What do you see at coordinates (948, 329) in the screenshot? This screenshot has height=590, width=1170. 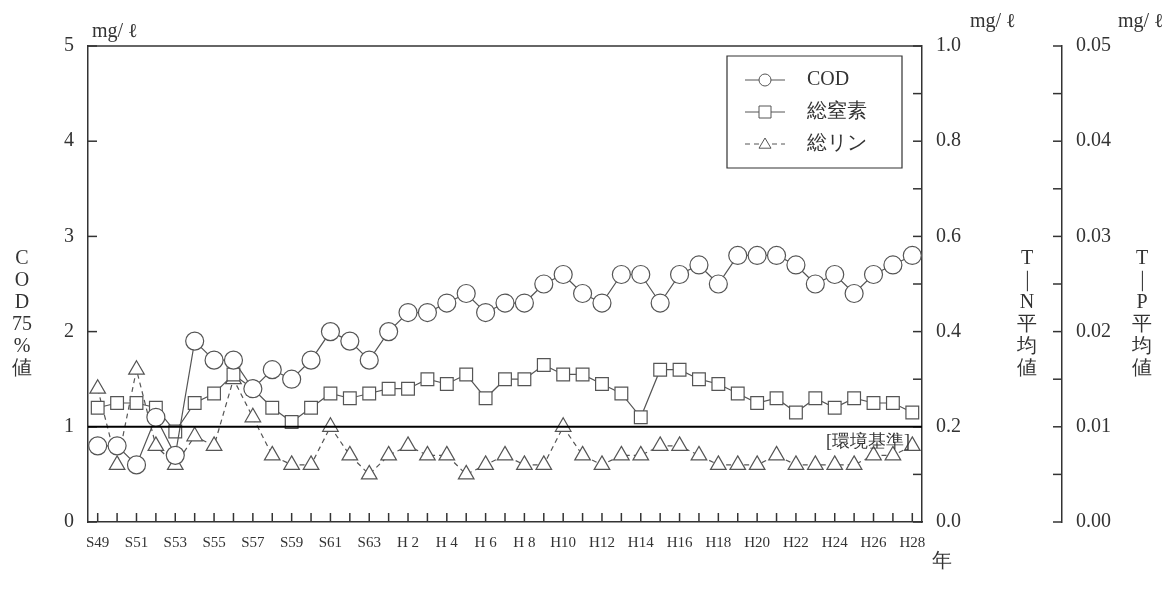 I see `y2-tick-label: 0.4` at bounding box center [948, 329].